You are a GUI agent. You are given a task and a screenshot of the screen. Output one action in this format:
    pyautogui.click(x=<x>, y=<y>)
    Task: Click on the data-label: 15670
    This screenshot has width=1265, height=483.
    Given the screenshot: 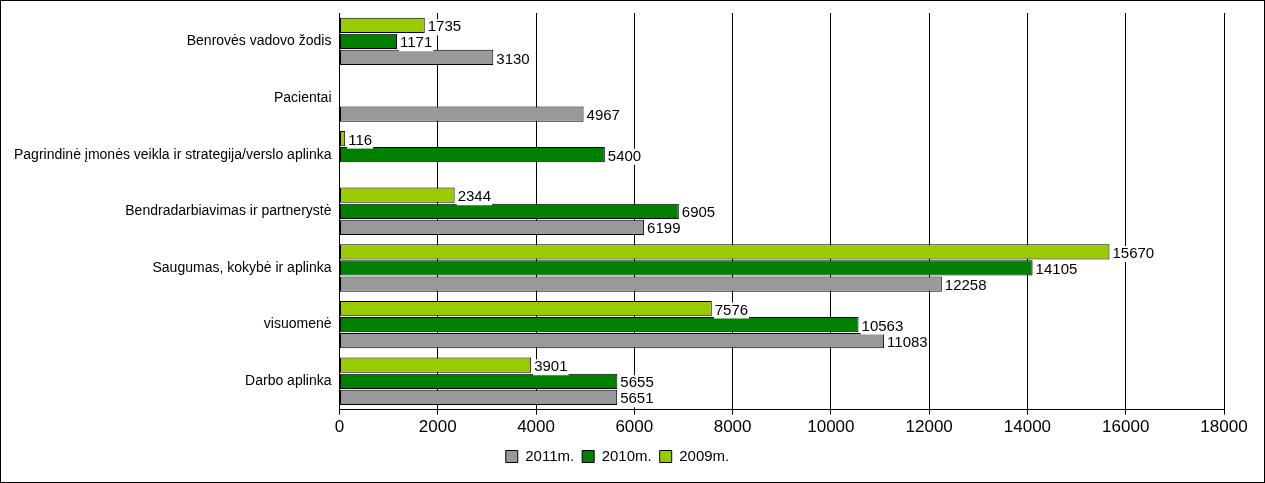 What is the action you would take?
    pyautogui.click(x=1133, y=253)
    